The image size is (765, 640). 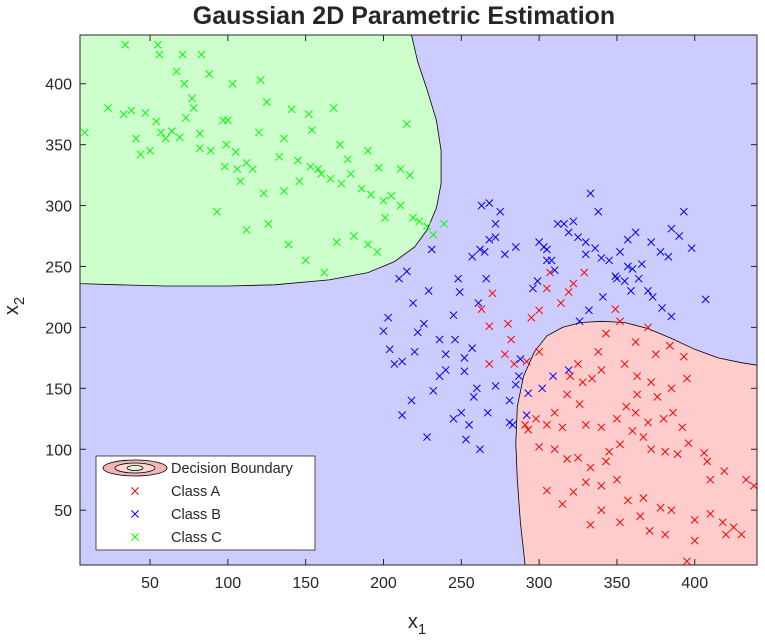 What do you see at coordinates (205, 503) in the screenshot?
I see `legend: Decision Boundary Class A Class B Class C` at bounding box center [205, 503].